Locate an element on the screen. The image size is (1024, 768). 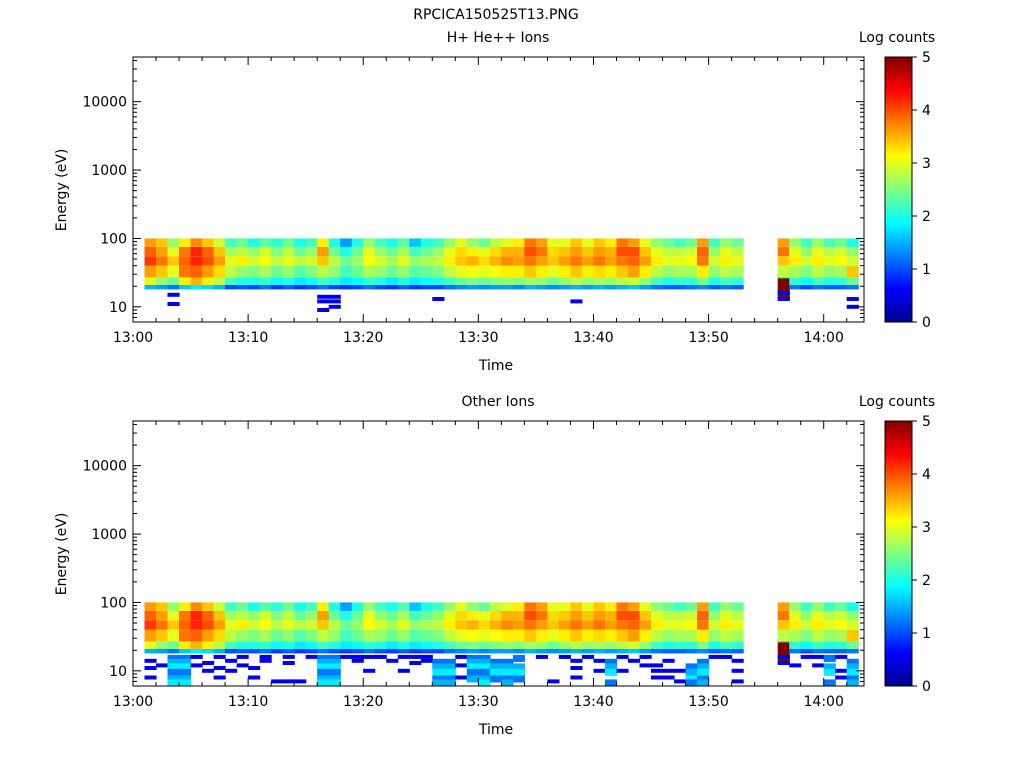
colorbar-gradient is located at coordinates (898, 189).